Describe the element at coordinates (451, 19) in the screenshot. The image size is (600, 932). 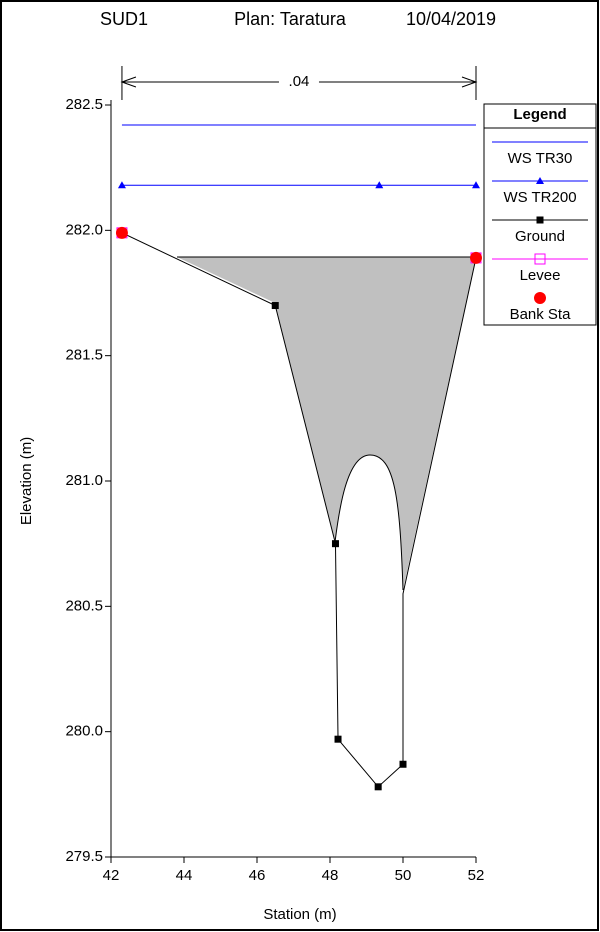
I see `title-part: 10/04/2019` at that location.